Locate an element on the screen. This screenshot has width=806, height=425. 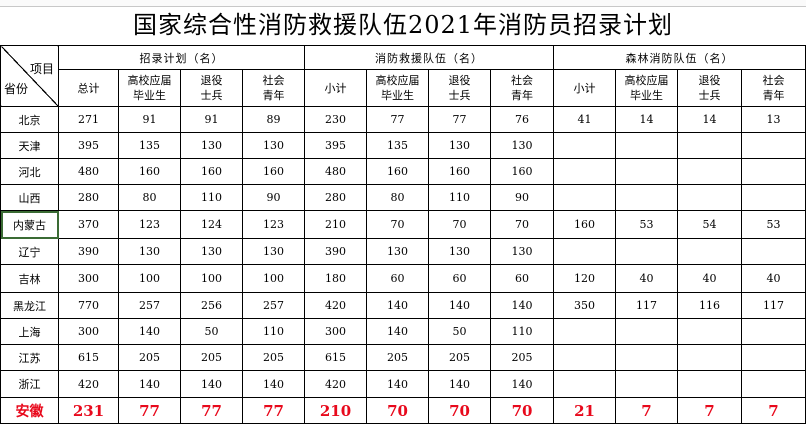
value-cell: 180 is located at coordinates (335, 278).